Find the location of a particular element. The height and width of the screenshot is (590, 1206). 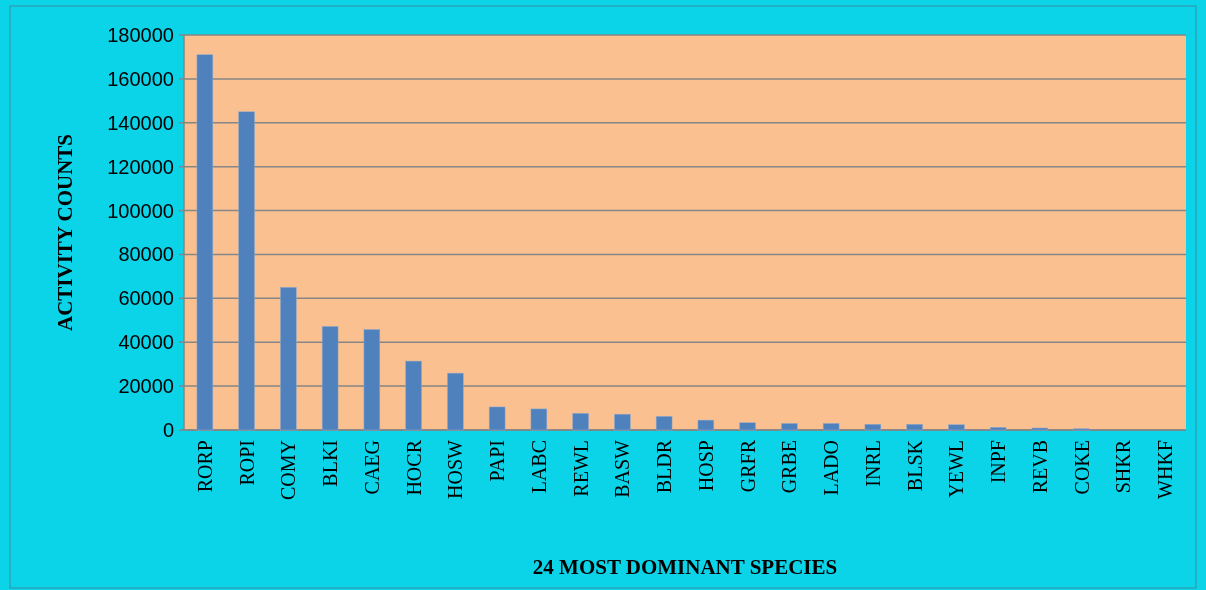

x-tick-label: SHKR is located at coordinates (1123, 466).